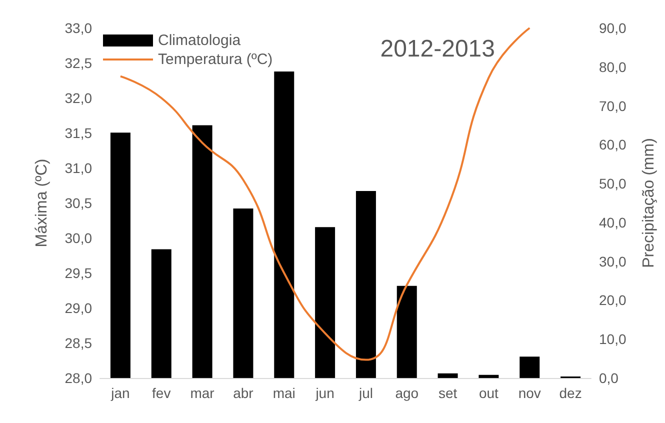 Image resolution: width=665 pixels, height=423 pixels. Describe the element at coordinates (78, 28) in the screenshot. I see `y-tick-label: 33,0` at that location.